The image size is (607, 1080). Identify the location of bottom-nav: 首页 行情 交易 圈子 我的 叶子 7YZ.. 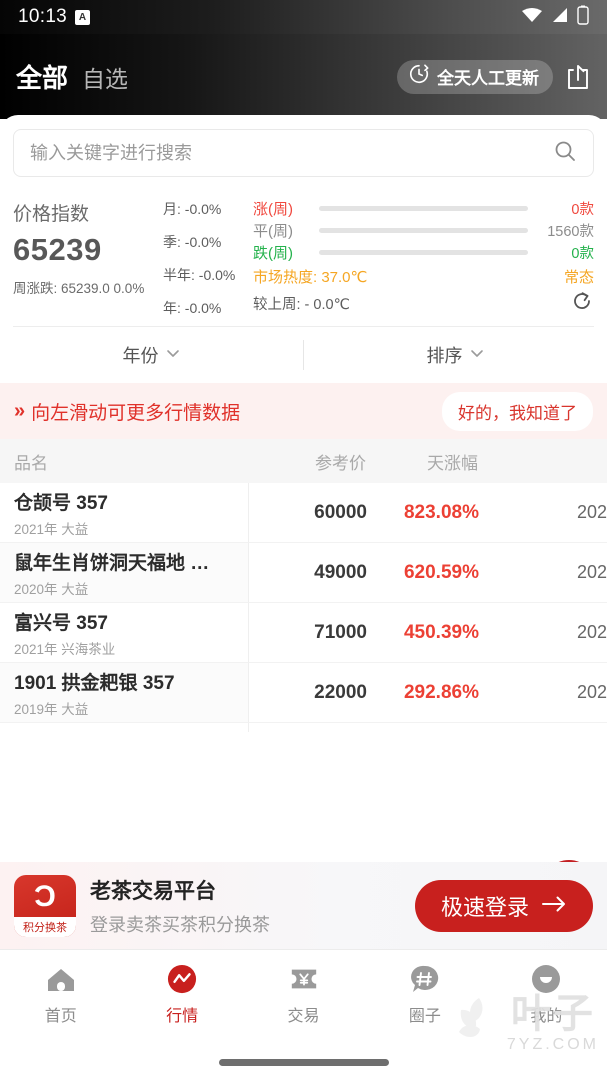
(303, 1015).